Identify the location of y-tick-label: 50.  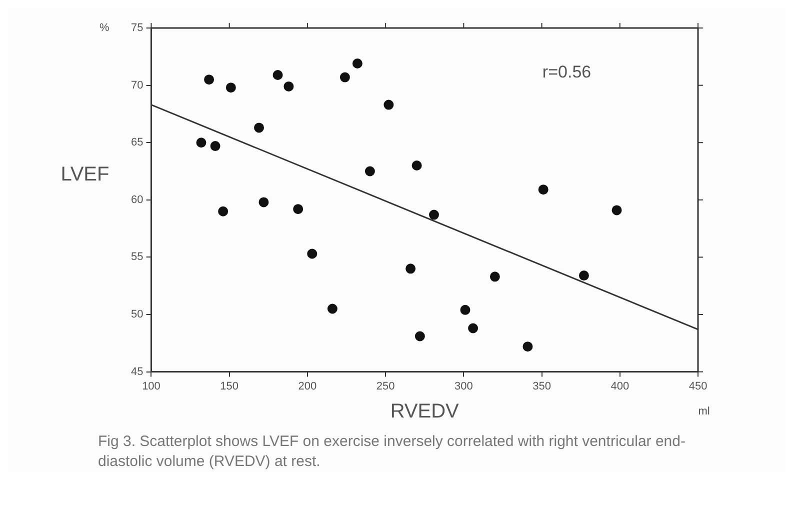
(137, 314).